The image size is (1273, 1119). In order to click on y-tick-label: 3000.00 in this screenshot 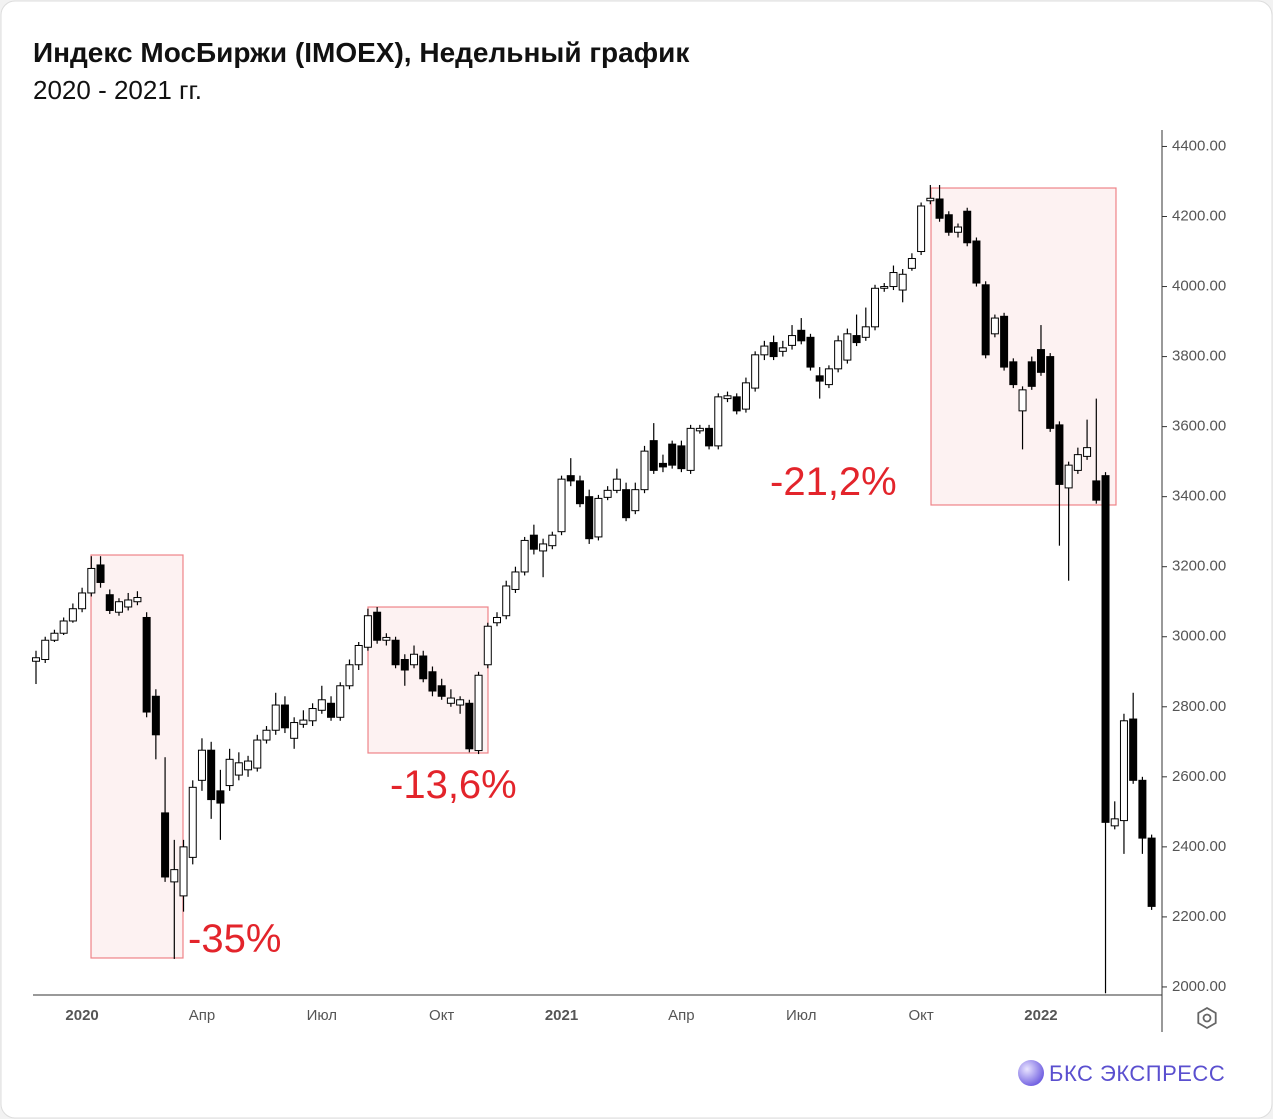, I will do `click(1199, 636)`.